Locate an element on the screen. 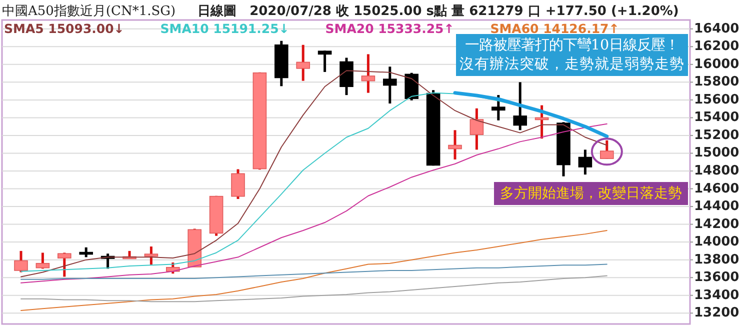 This screenshot has height=326, width=740. text: SMA20 15333.25↑ is located at coordinates (389, 28).